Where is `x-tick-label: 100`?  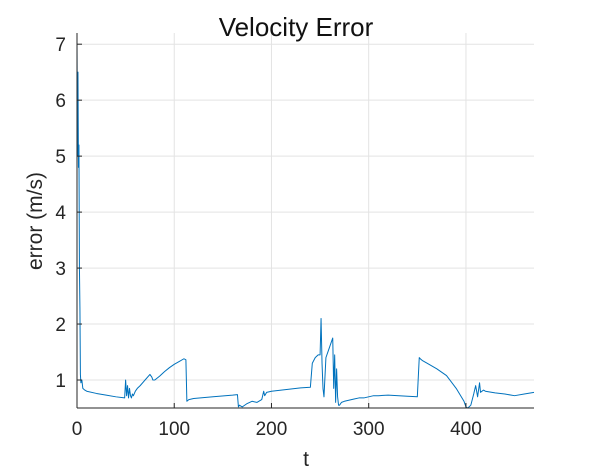
x-tick-label: 100 is located at coordinates (174, 429).